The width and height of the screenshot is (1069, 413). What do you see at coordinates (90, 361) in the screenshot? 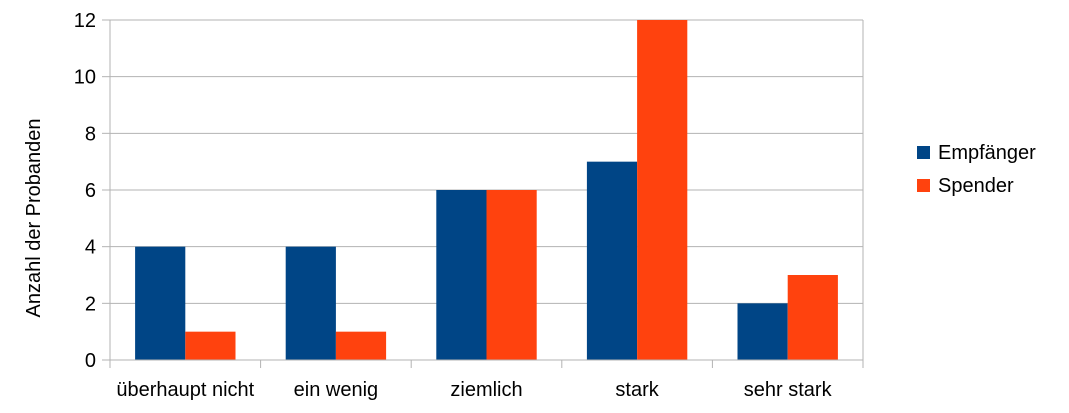
I see `y-tick-label: 0` at bounding box center [90, 361].